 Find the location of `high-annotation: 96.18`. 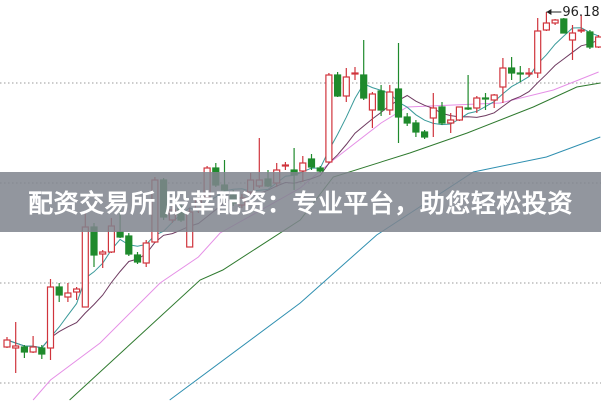

high-annotation: 96.18 is located at coordinates (573, 12).